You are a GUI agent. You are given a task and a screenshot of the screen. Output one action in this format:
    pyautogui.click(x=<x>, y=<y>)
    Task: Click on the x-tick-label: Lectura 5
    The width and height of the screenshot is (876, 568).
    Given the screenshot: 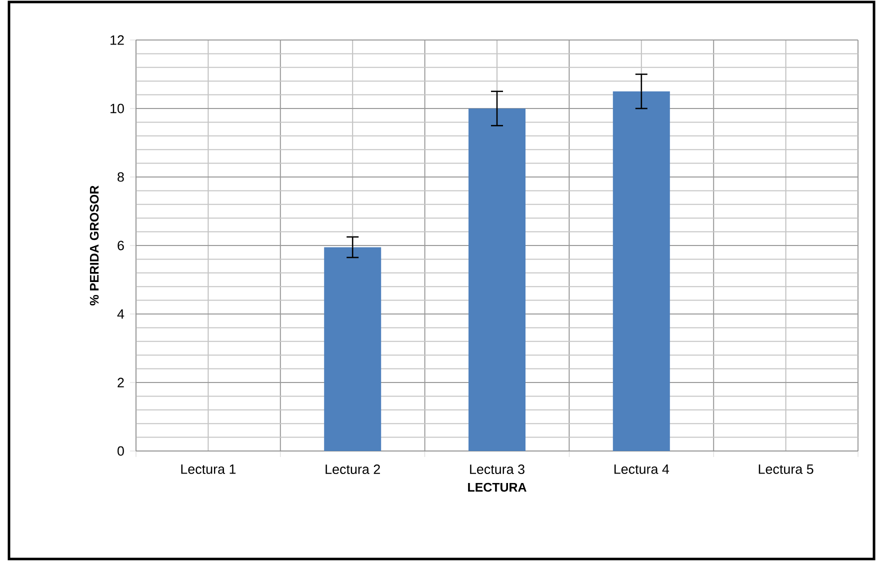 What is the action you would take?
    pyautogui.click(x=786, y=469)
    